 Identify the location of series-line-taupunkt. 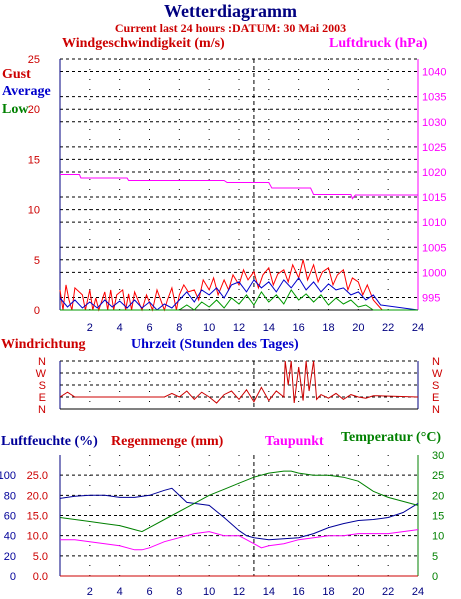
(239, 540).